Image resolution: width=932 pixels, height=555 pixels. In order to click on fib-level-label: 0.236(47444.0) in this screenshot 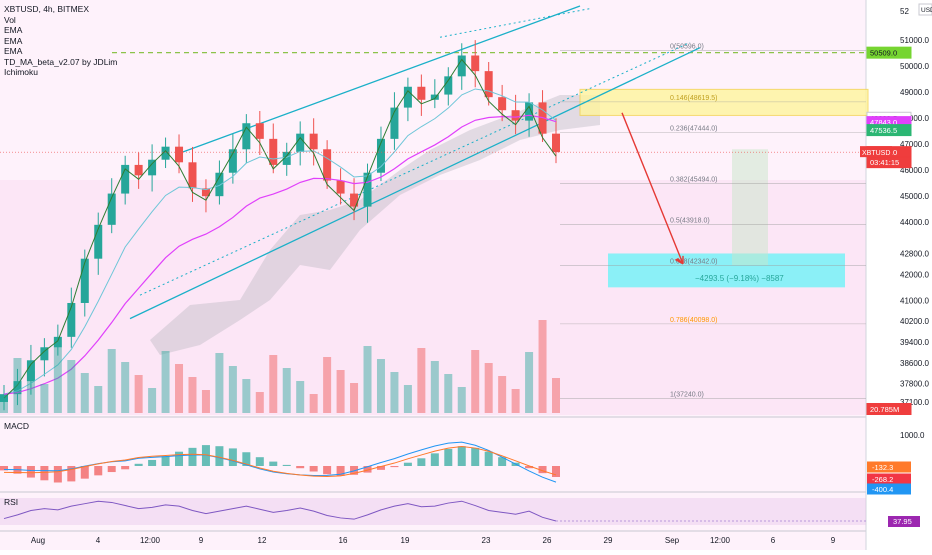, I will do `click(693, 129)`.